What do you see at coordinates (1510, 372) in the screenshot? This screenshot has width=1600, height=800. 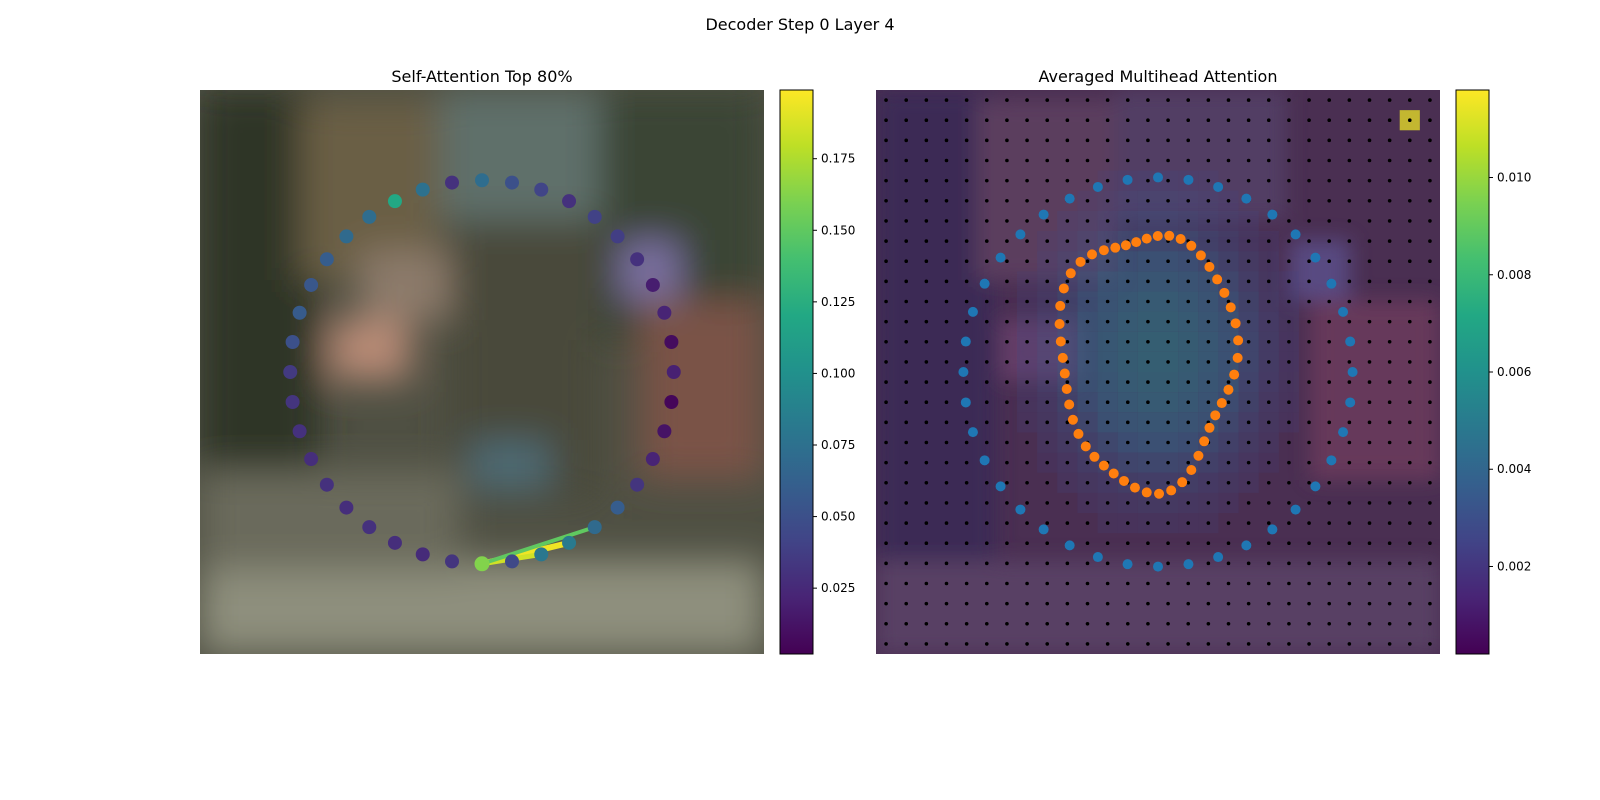 I see `right-colorbar-ticks: 0.002 0.004 0.006 0.008 0.010` at bounding box center [1510, 372].